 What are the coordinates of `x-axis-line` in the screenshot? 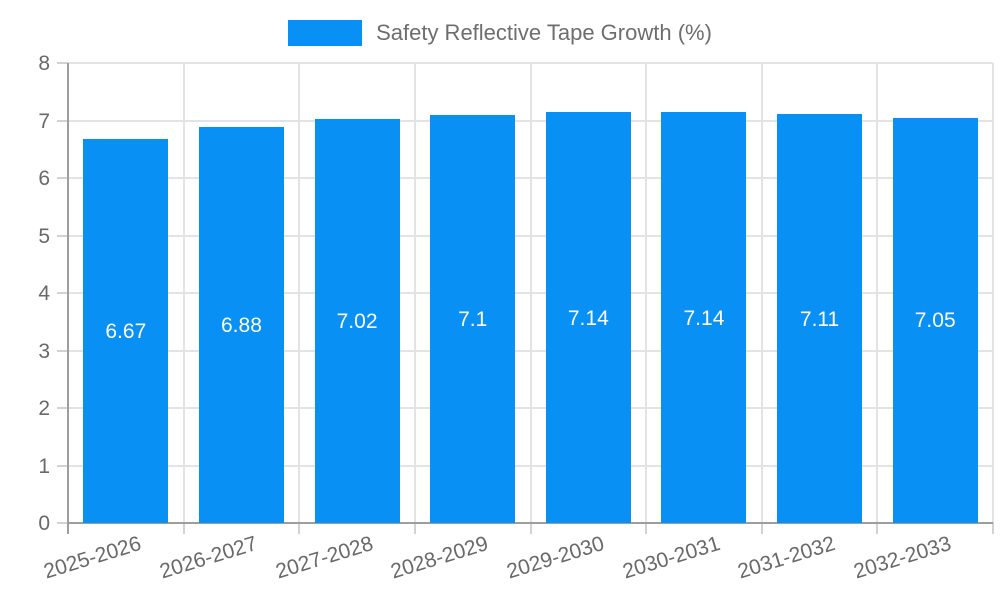 It's located at (530, 523).